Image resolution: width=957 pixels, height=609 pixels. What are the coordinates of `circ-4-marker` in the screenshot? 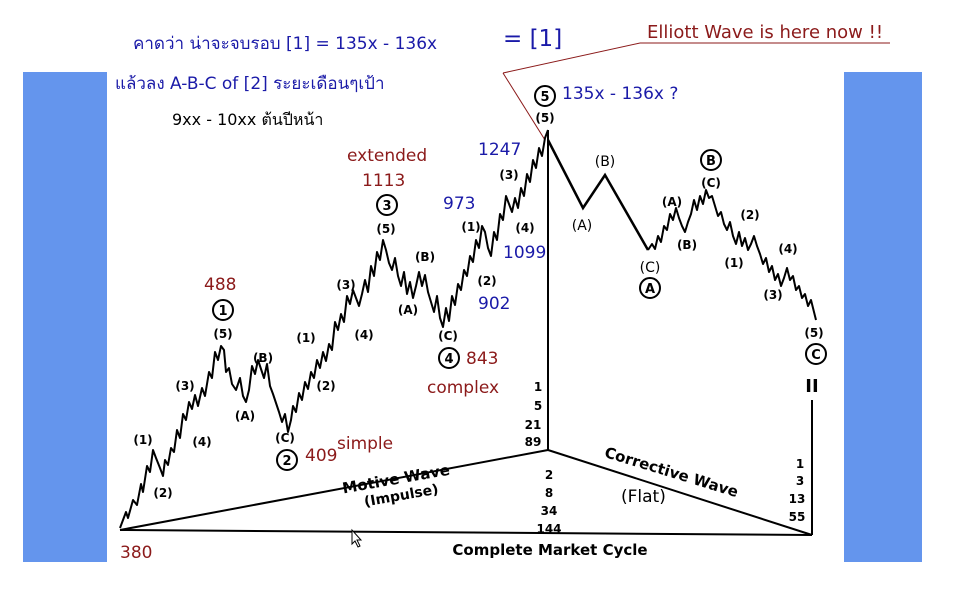 It's located at (449, 358).